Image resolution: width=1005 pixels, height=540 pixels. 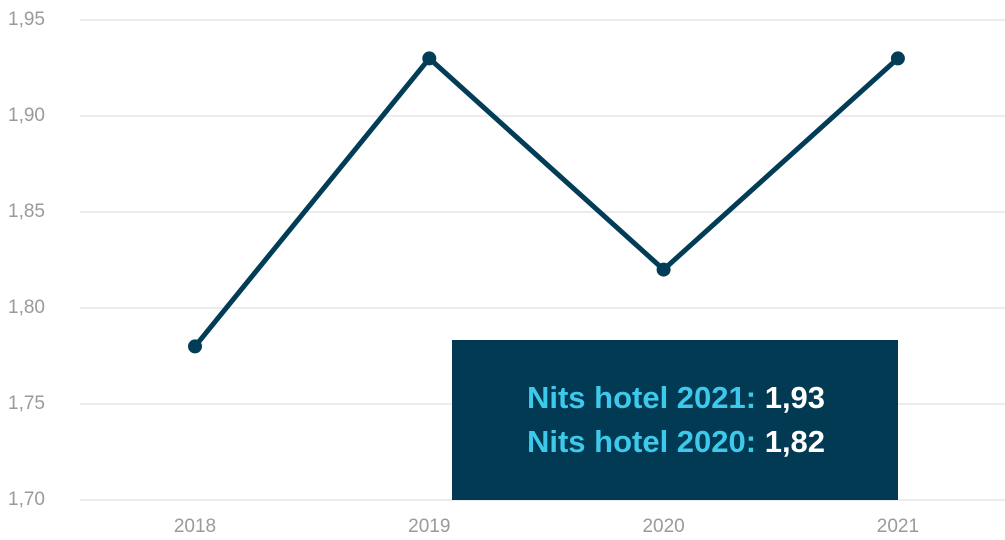 What do you see at coordinates (26, 499) in the screenshot?
I see `y-tick-label: 1,70` at bounding box center [26, 499].